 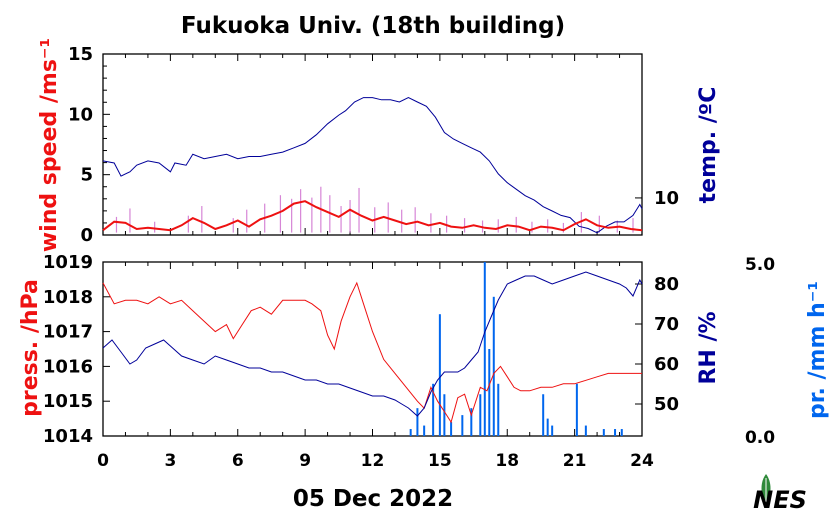 I want to click on chart-title: Fukuoka Univ. (18th building), so click(x=373, y=26).